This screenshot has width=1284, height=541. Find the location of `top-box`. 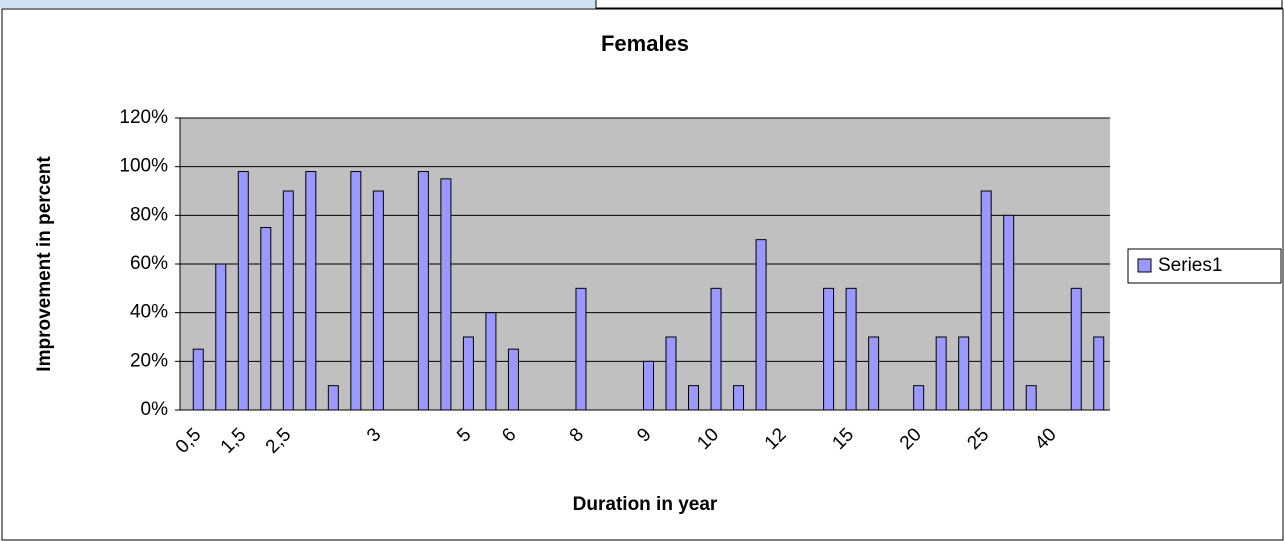

top-box is located at coordinates (939, 4).